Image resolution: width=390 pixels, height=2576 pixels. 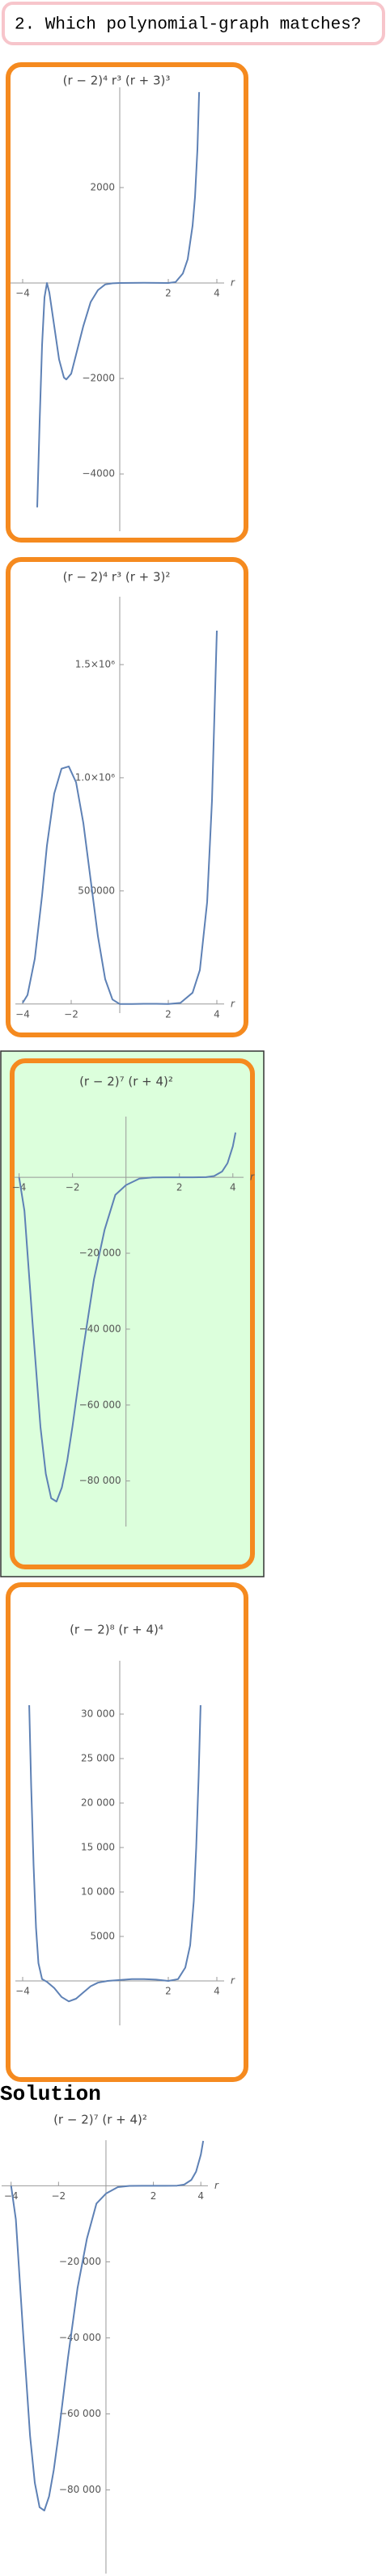 What do you see at coordinates (102, 186) in the screenshot?
I see `y-tick-label: 2000` at bounding box center [102, 186].